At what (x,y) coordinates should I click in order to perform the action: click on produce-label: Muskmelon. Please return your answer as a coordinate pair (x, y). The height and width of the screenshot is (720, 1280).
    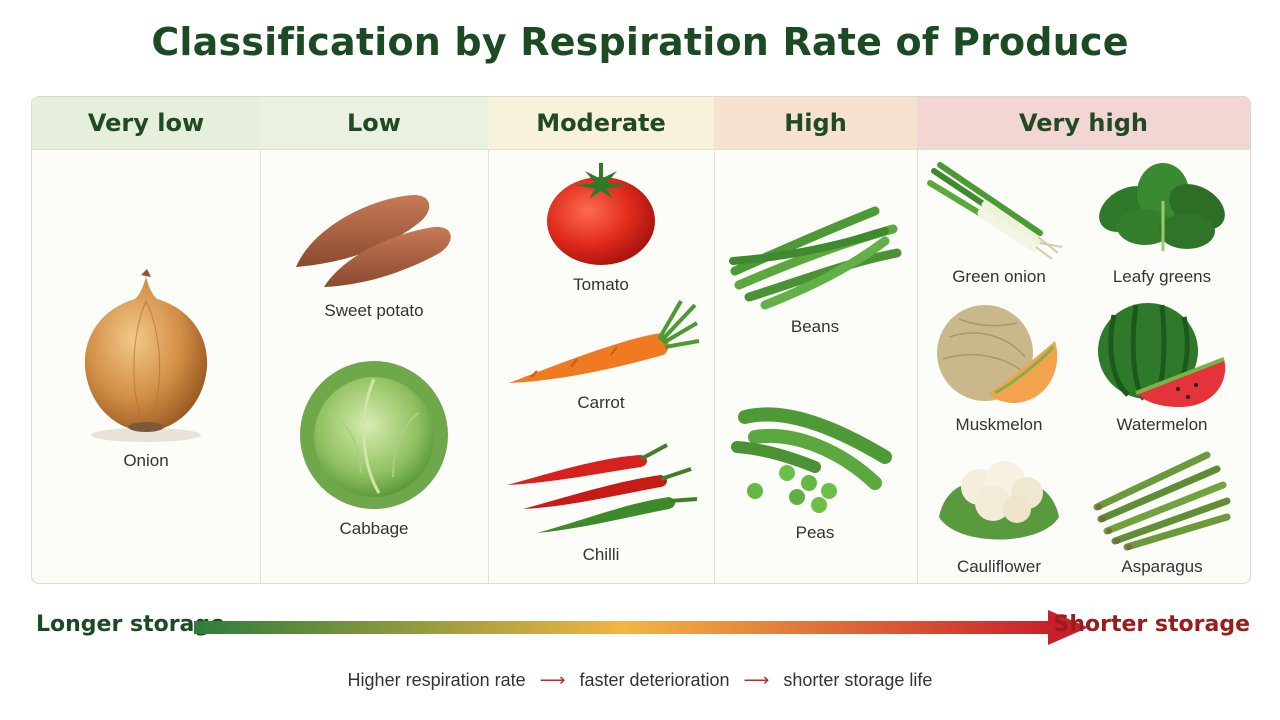
    Looking at the image, I should click on (999, 424).